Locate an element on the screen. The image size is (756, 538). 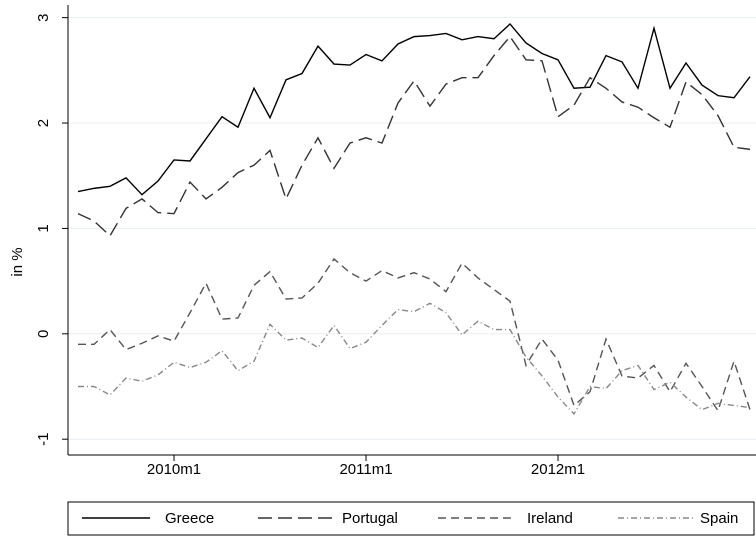
y-tick-label: 0 is located at coordinates (43, 334).